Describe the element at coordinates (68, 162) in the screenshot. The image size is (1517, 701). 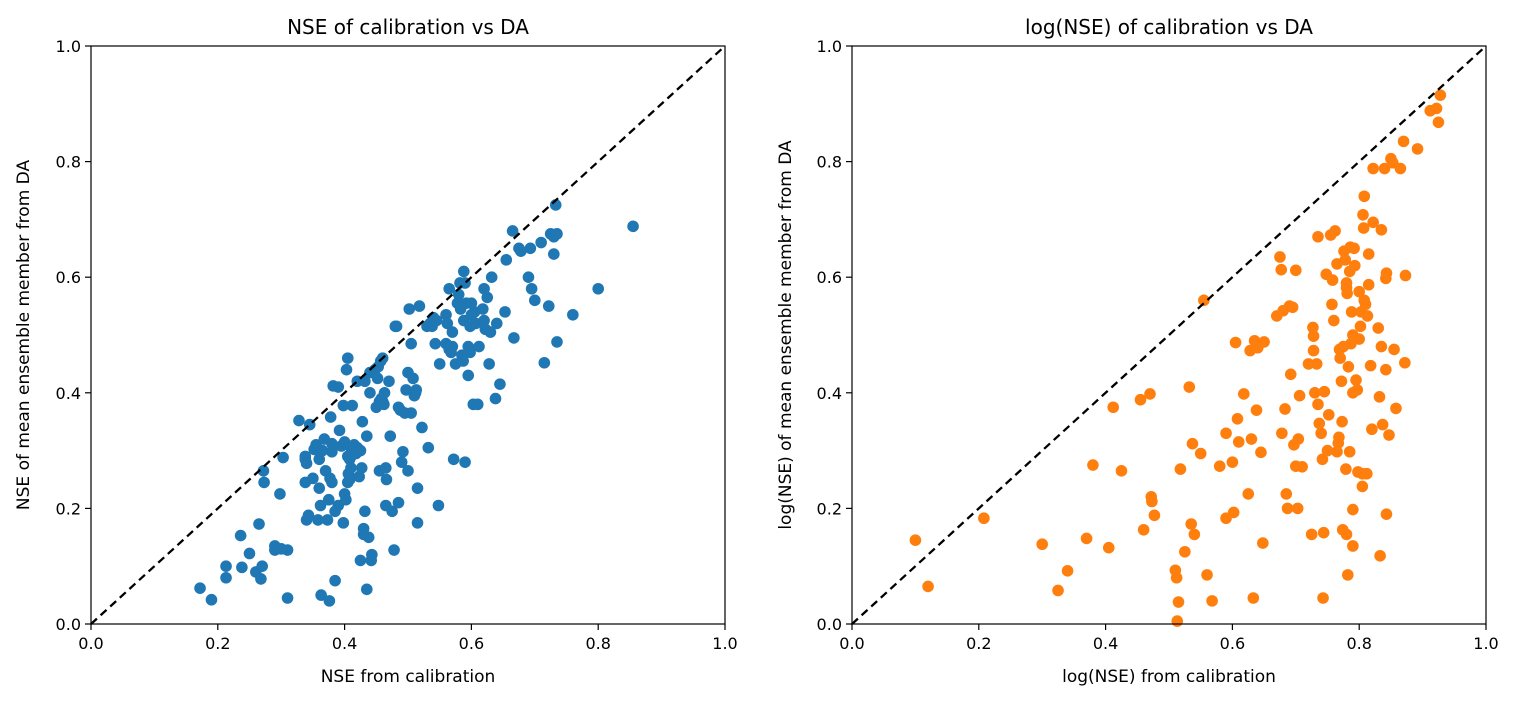
I see `left-y-tick-label: 0.8` at that location.